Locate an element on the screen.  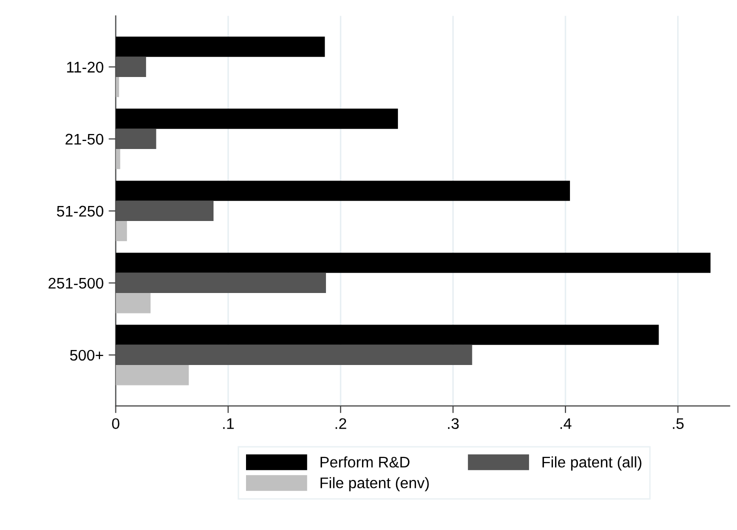
legend-label: Perform R&D is located at coordinates (365, 462).